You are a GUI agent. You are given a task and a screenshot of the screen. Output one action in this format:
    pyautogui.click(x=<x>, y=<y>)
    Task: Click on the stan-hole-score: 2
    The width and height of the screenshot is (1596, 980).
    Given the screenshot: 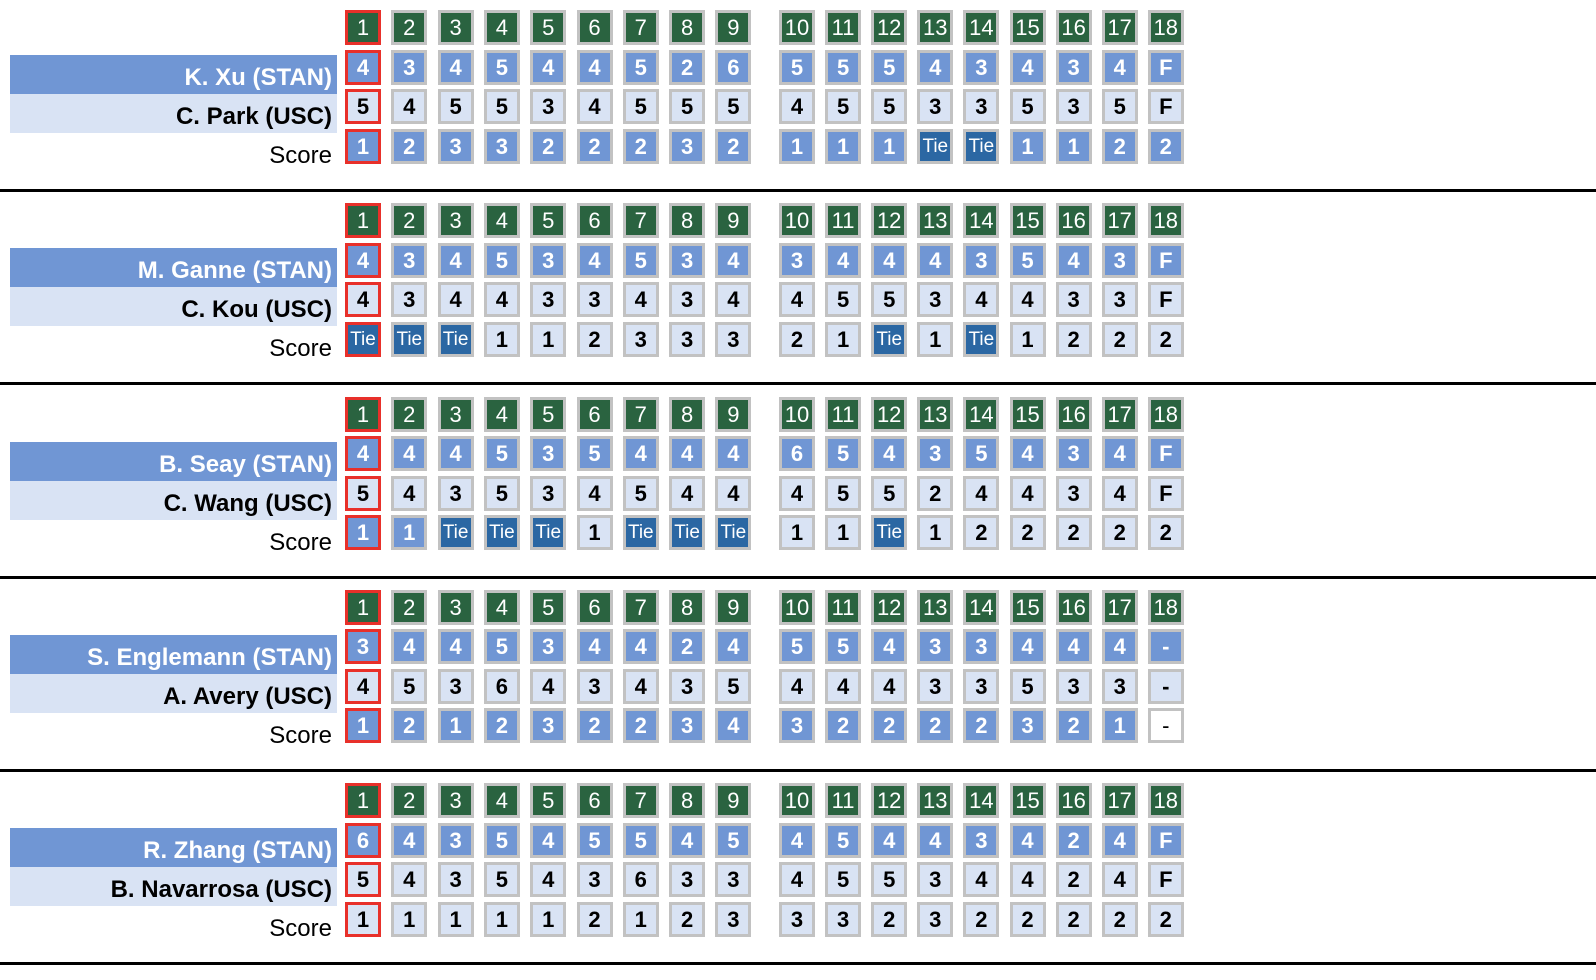 What is the action you would take?
    pyautogui.click(x=687, y=647)
    